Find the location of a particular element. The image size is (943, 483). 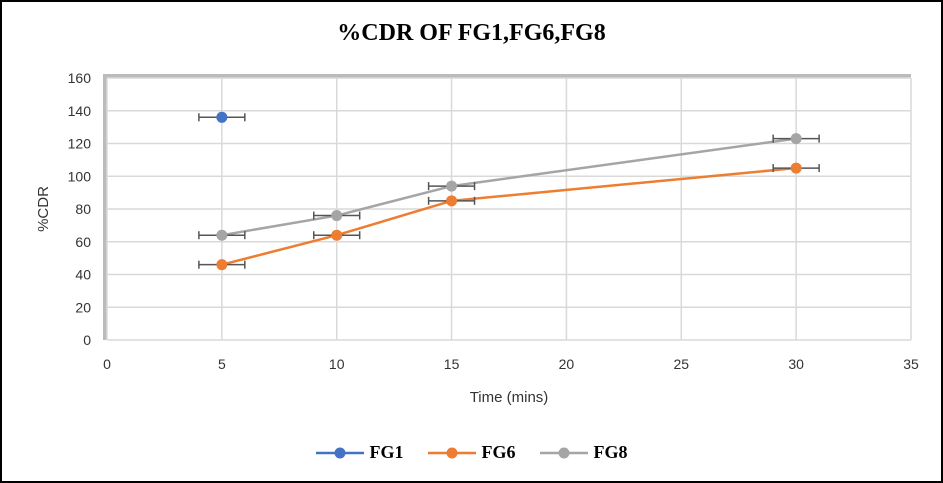

y-tick-label: 40 is located at coordinates (83, 275).